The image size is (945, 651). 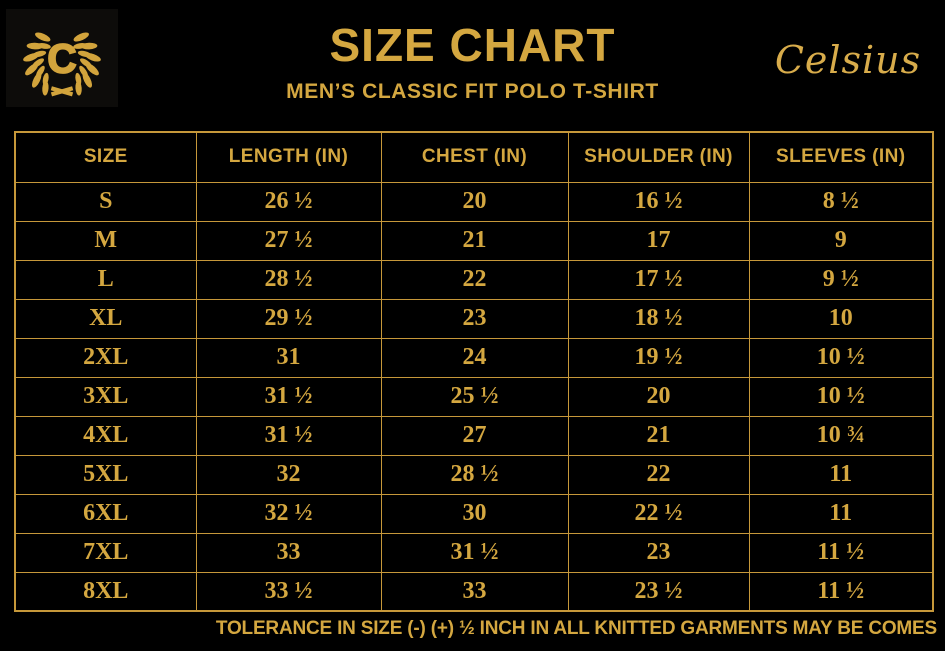 I want to click on table-row: 8XL 33 ½ 33 23 ½ 11 ½, so click(x=474, y=591).